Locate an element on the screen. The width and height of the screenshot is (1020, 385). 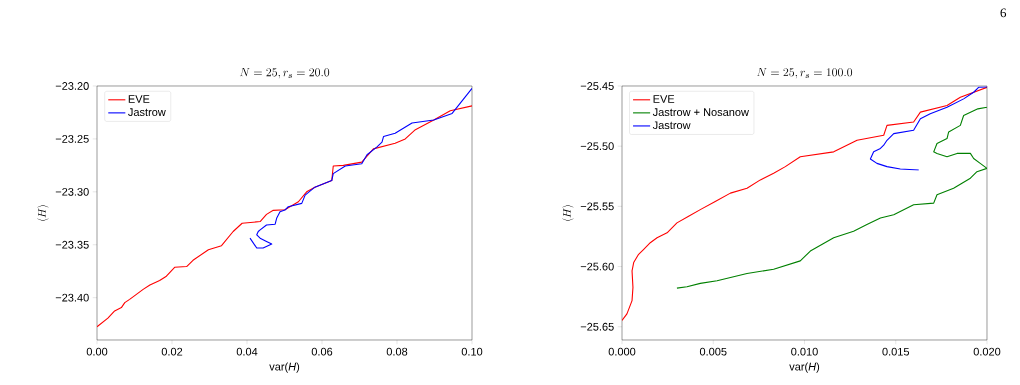
y-tick-label: −25.50 is located at coordinates (597, 146).